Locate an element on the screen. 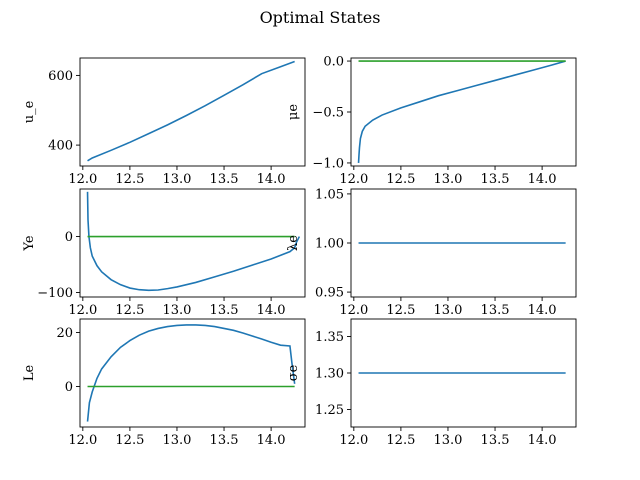 This screenshot has width=640, height=480. y-axis-label: Le is located at coordinates (29, 373).